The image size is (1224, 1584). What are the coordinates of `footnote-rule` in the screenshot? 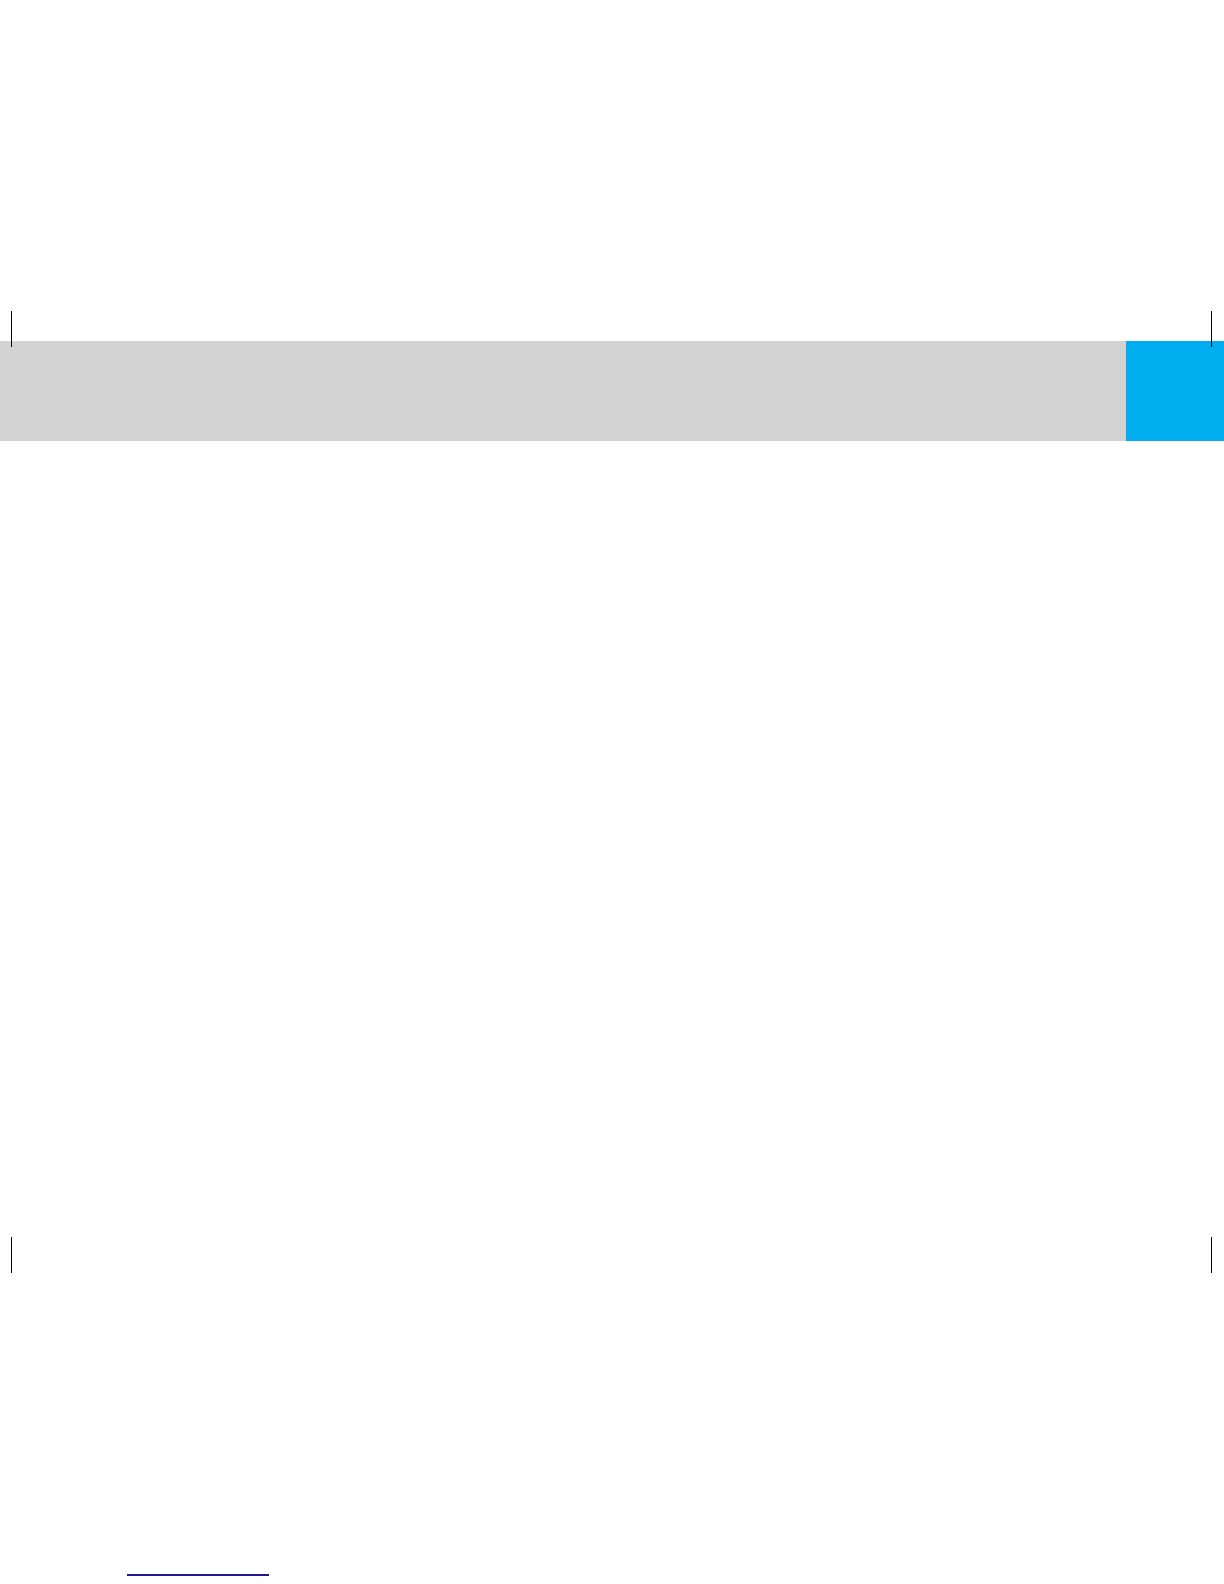 It's located at (198, 1575).